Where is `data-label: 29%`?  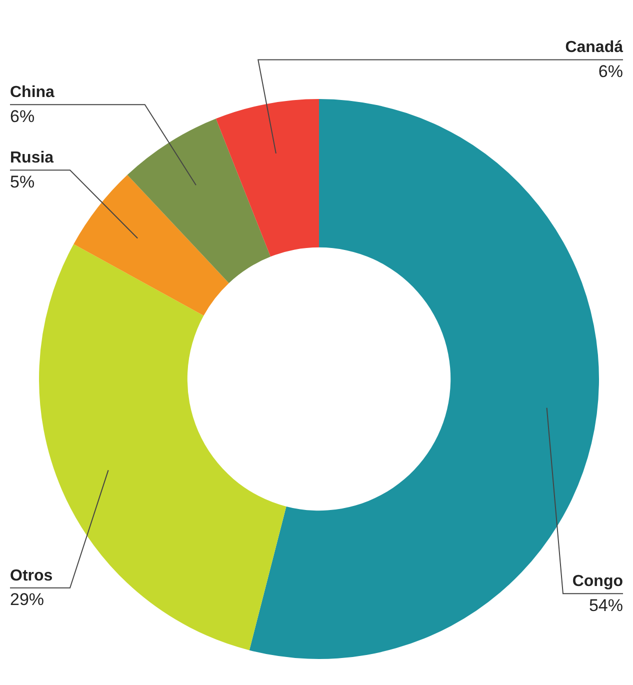
data-label: 29% is located at coordinates (27, 600).